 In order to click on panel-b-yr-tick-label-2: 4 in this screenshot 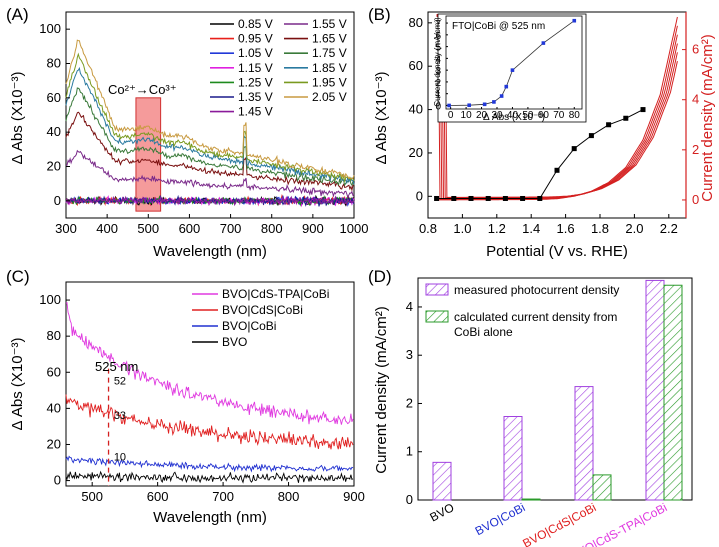, I will do `click(695, 99)`.